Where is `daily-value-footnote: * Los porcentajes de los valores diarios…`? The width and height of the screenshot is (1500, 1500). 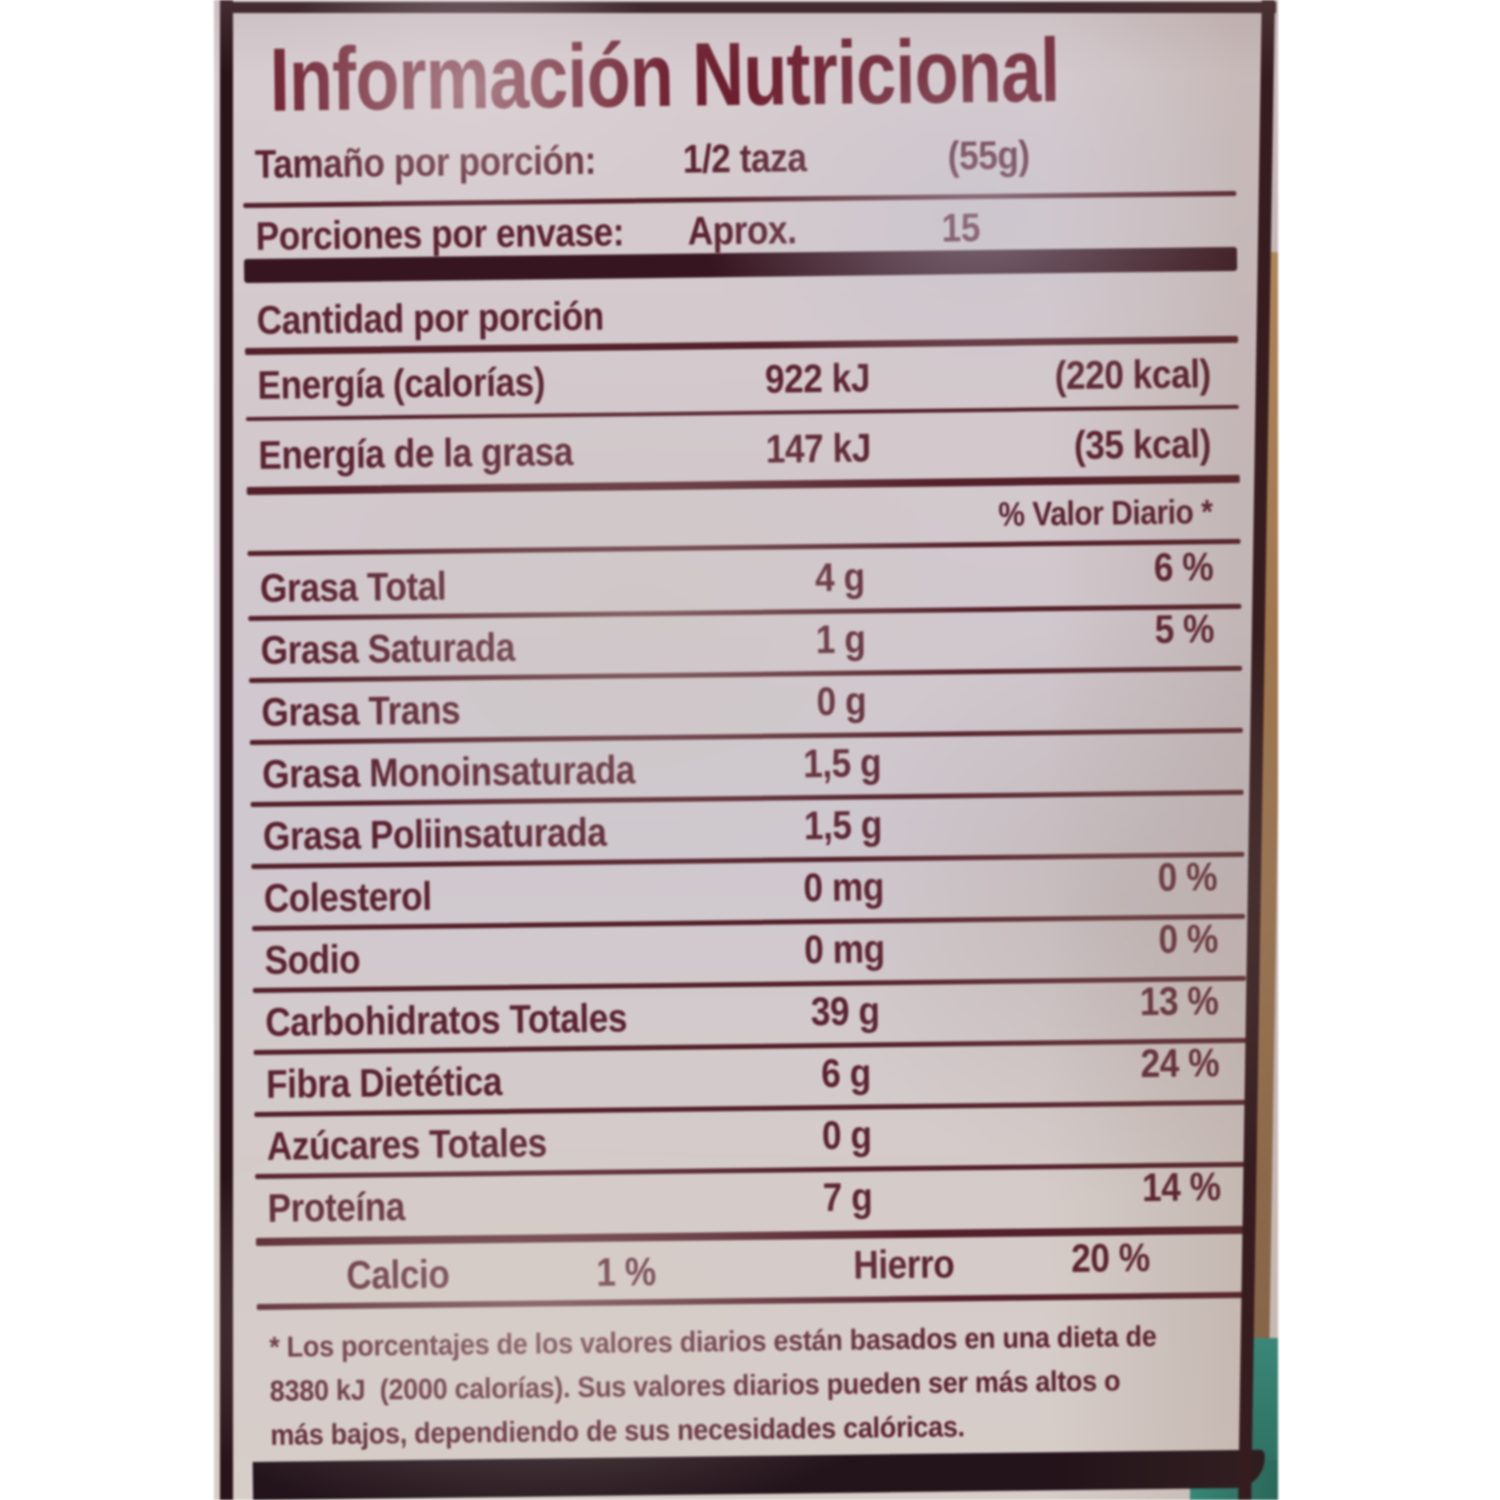
daily-value-footnote: * Los porcentajes de los valores diarios… is located at coordinates (760, 1386).